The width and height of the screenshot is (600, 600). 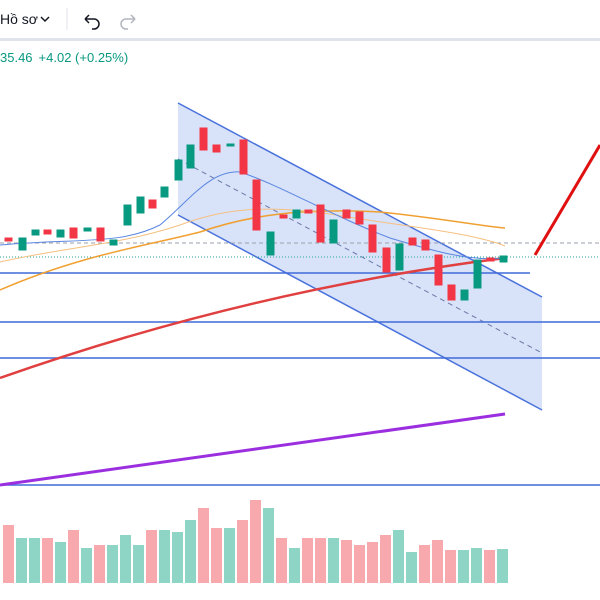 I want to click on ma-slow, so click(x=253, y=235).